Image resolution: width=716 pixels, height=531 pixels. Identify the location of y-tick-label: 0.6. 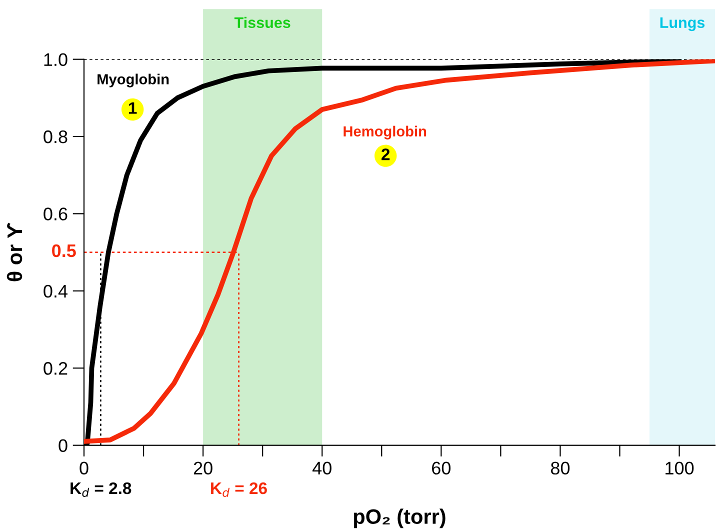
(56, 214).